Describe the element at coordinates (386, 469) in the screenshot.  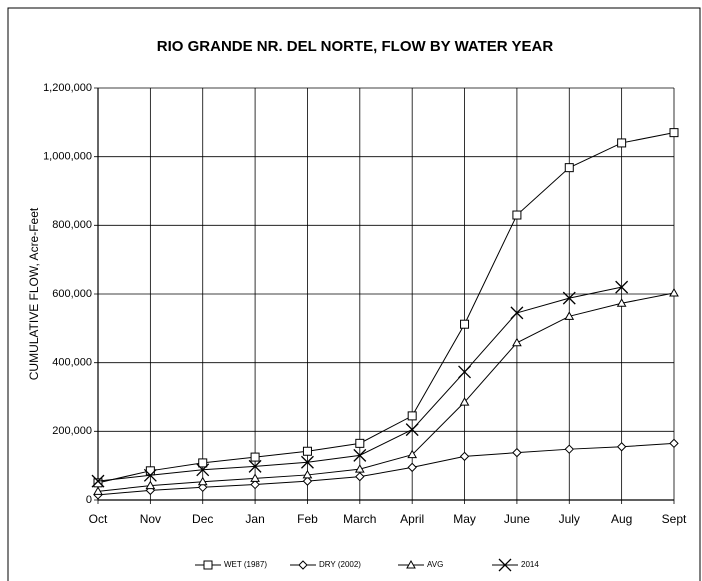
I see `series-line` at that location.